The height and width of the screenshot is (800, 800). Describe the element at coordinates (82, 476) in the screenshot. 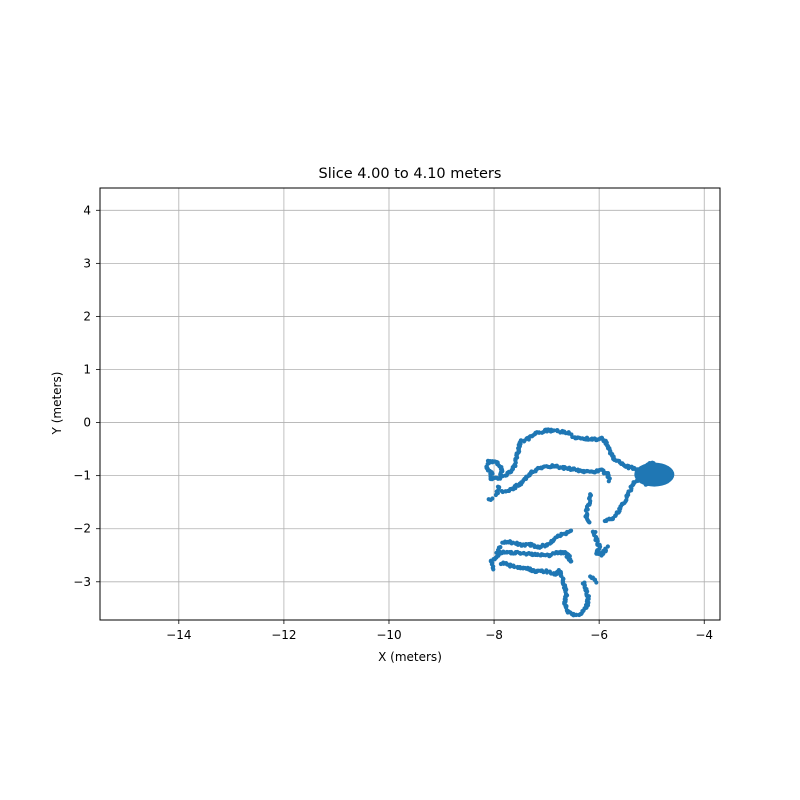

I see `y-tick-label: −1` at that location.